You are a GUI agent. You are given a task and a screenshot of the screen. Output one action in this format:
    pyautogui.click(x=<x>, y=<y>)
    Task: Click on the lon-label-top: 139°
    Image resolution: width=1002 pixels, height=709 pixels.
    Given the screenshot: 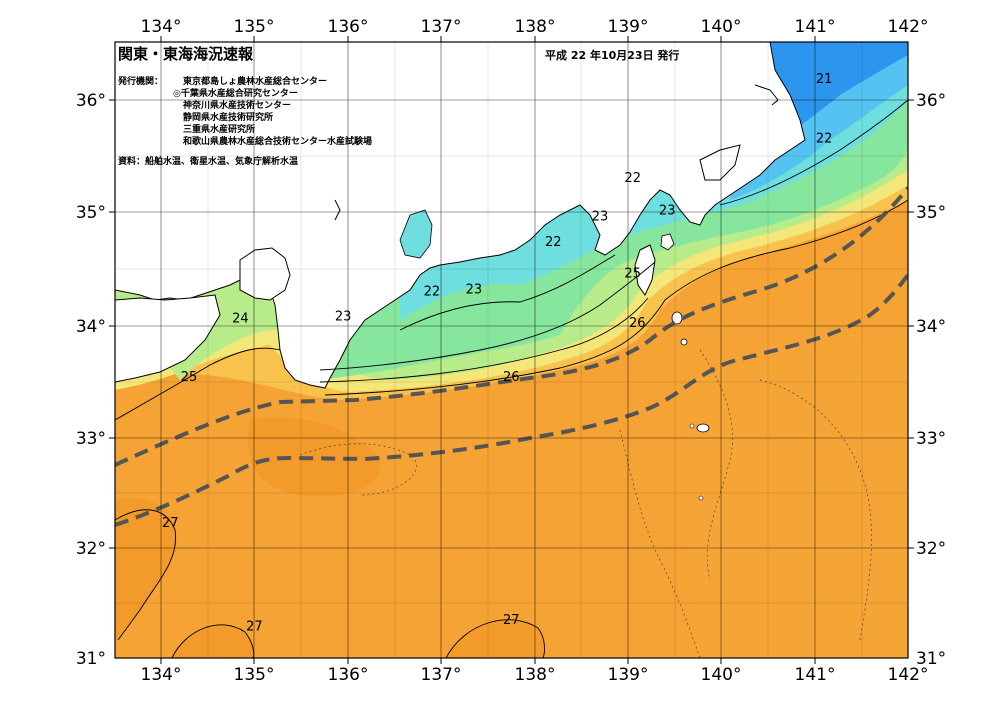 What is the action you would take?
    pyautogui.click(x=628, y=27)
    